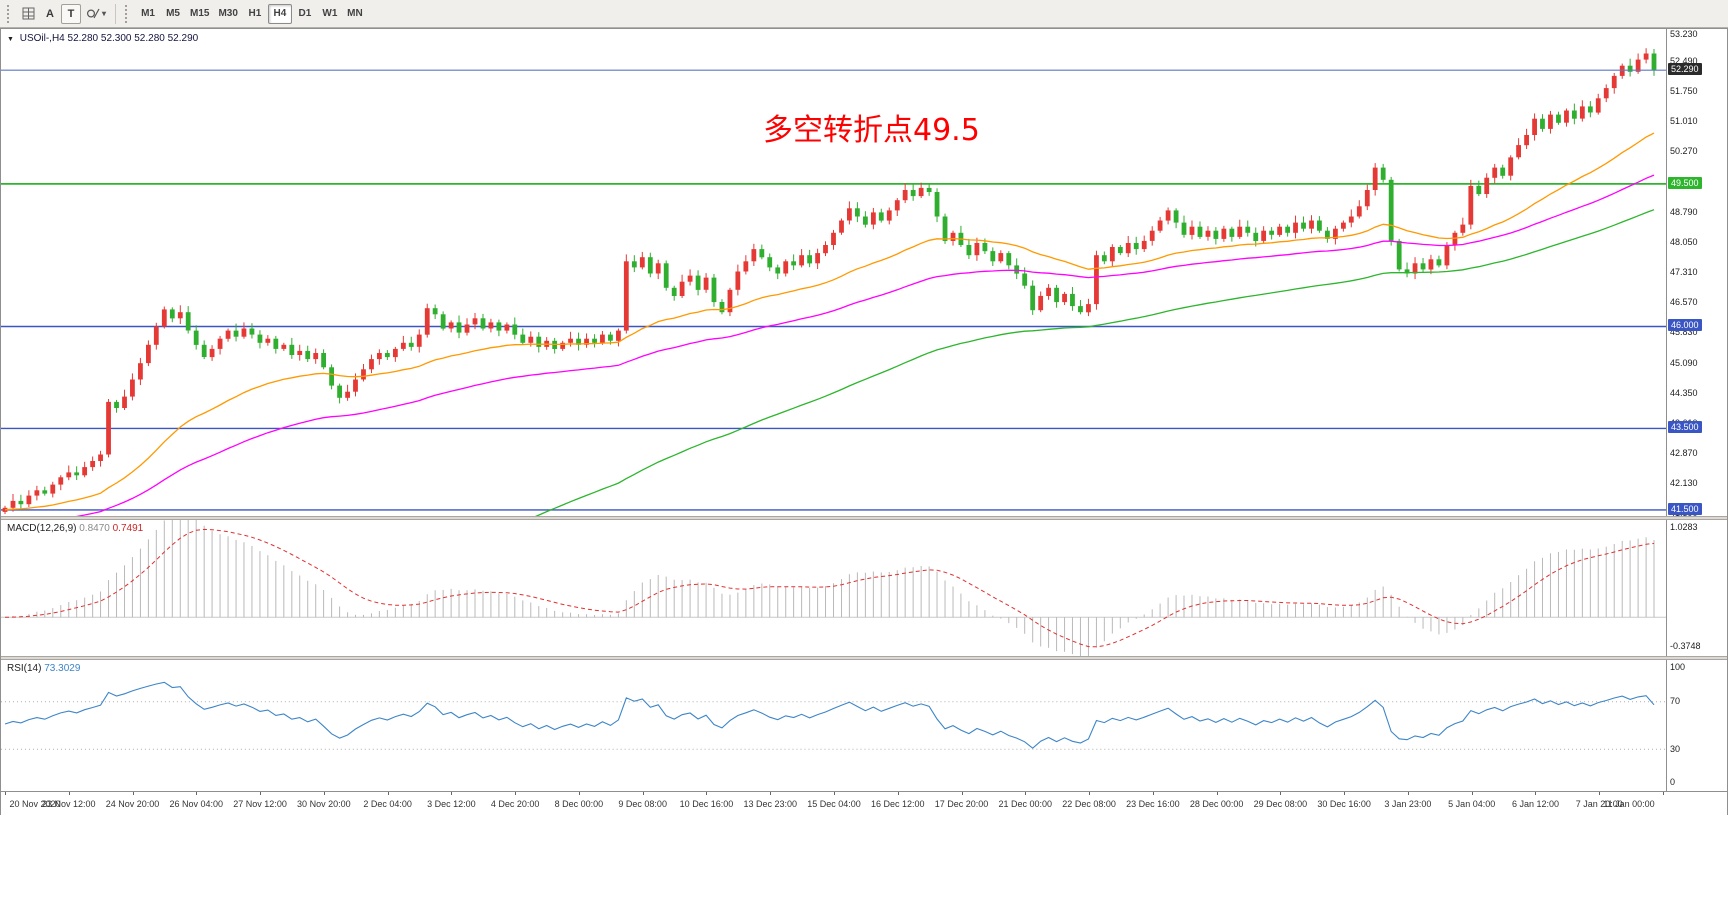 Image resolution: width=1728 pixels, height=898 pixels. What do you see at coordinates (1685, 325) in the screenshot?
I see `price-tag-46.000: 46.000` at bounding box center [1685, 325].